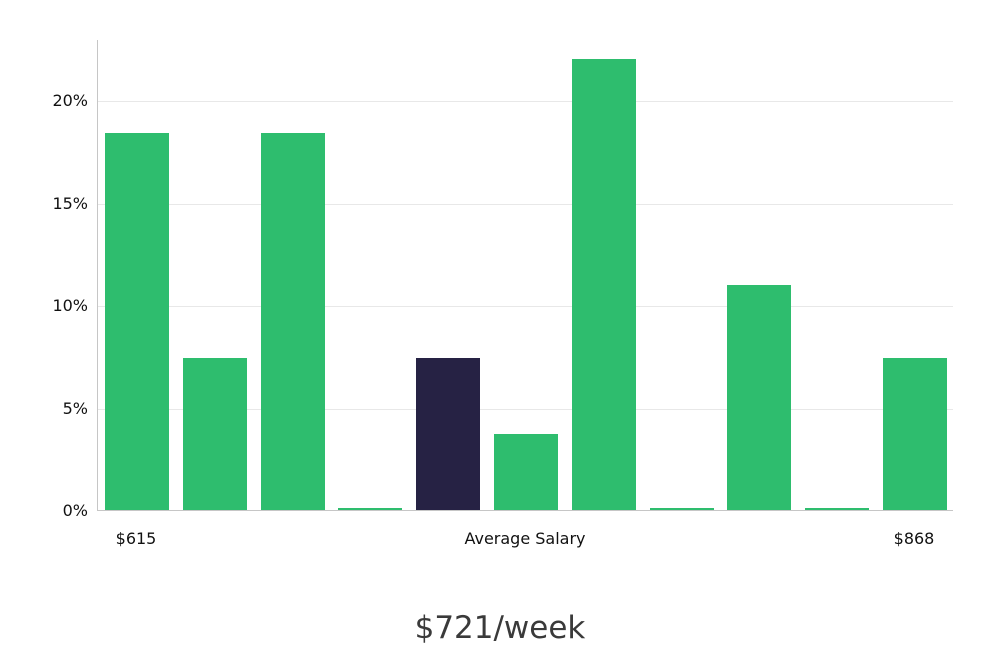 This screenshot has width=1000, height=660. What do you see at coordinates (525, 538) in the screenshot?
I see `x-axis-label: Average Salary` at bounding box center [525, 538].